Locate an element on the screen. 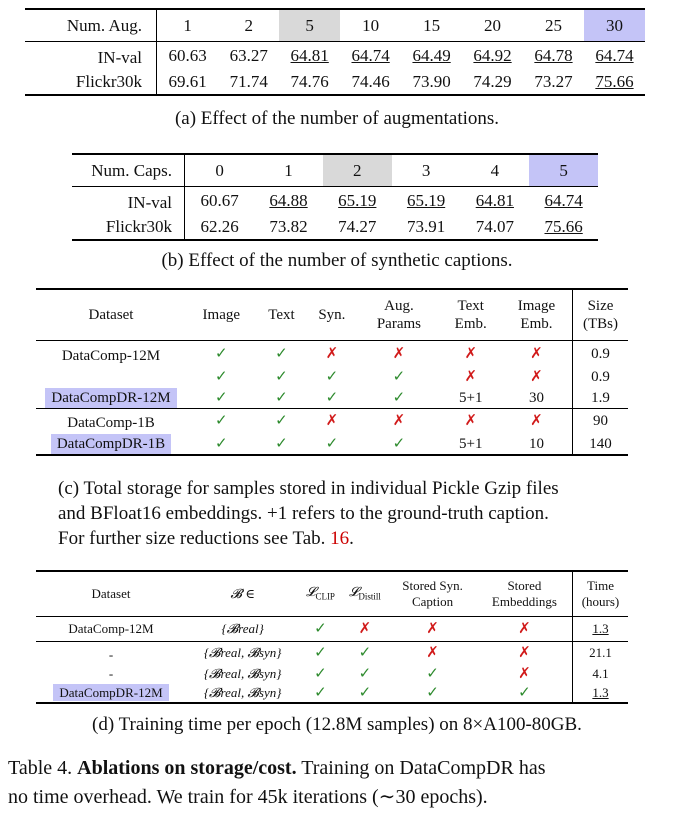 This screenshot has width=674, height=823. header-text-emb: Text Emb. is located at coordinates (470, 314).